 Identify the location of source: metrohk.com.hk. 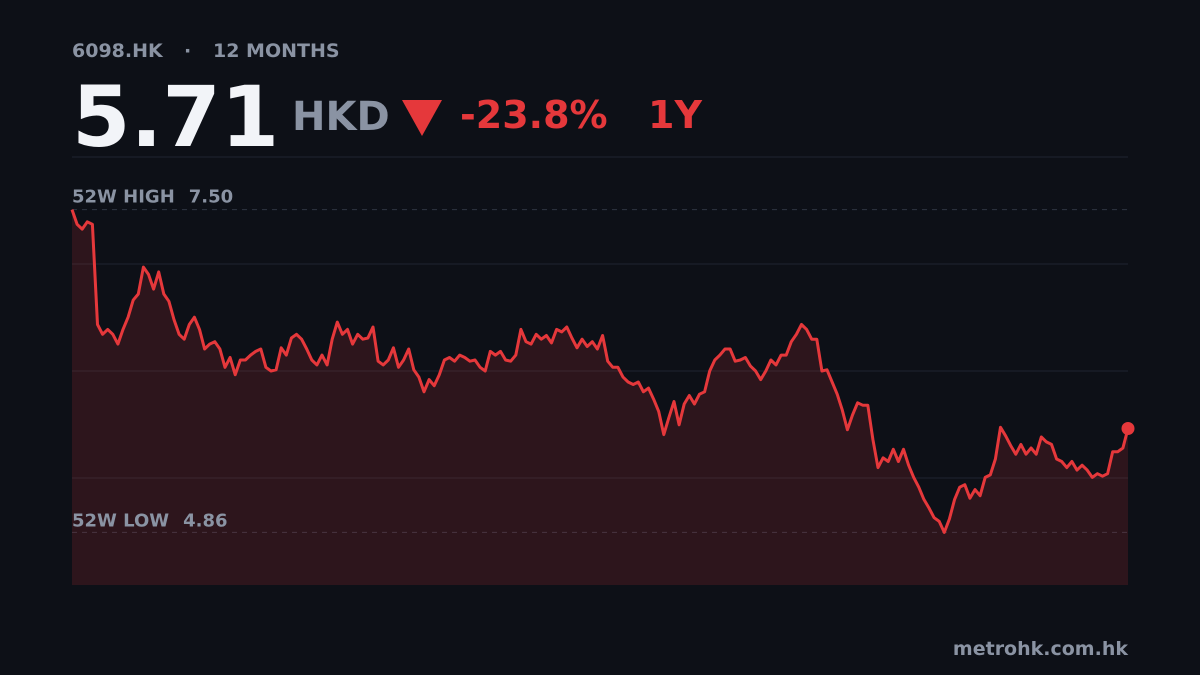
(1040, 649).